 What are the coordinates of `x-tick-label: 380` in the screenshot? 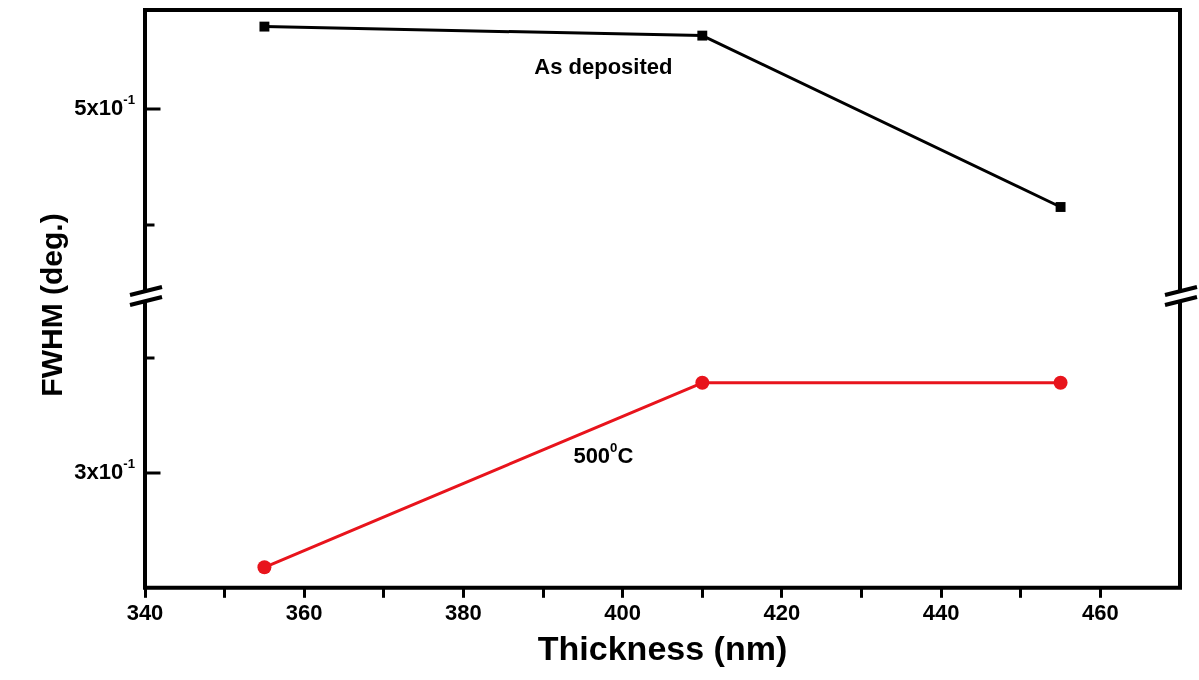 It's located at (463, 613).